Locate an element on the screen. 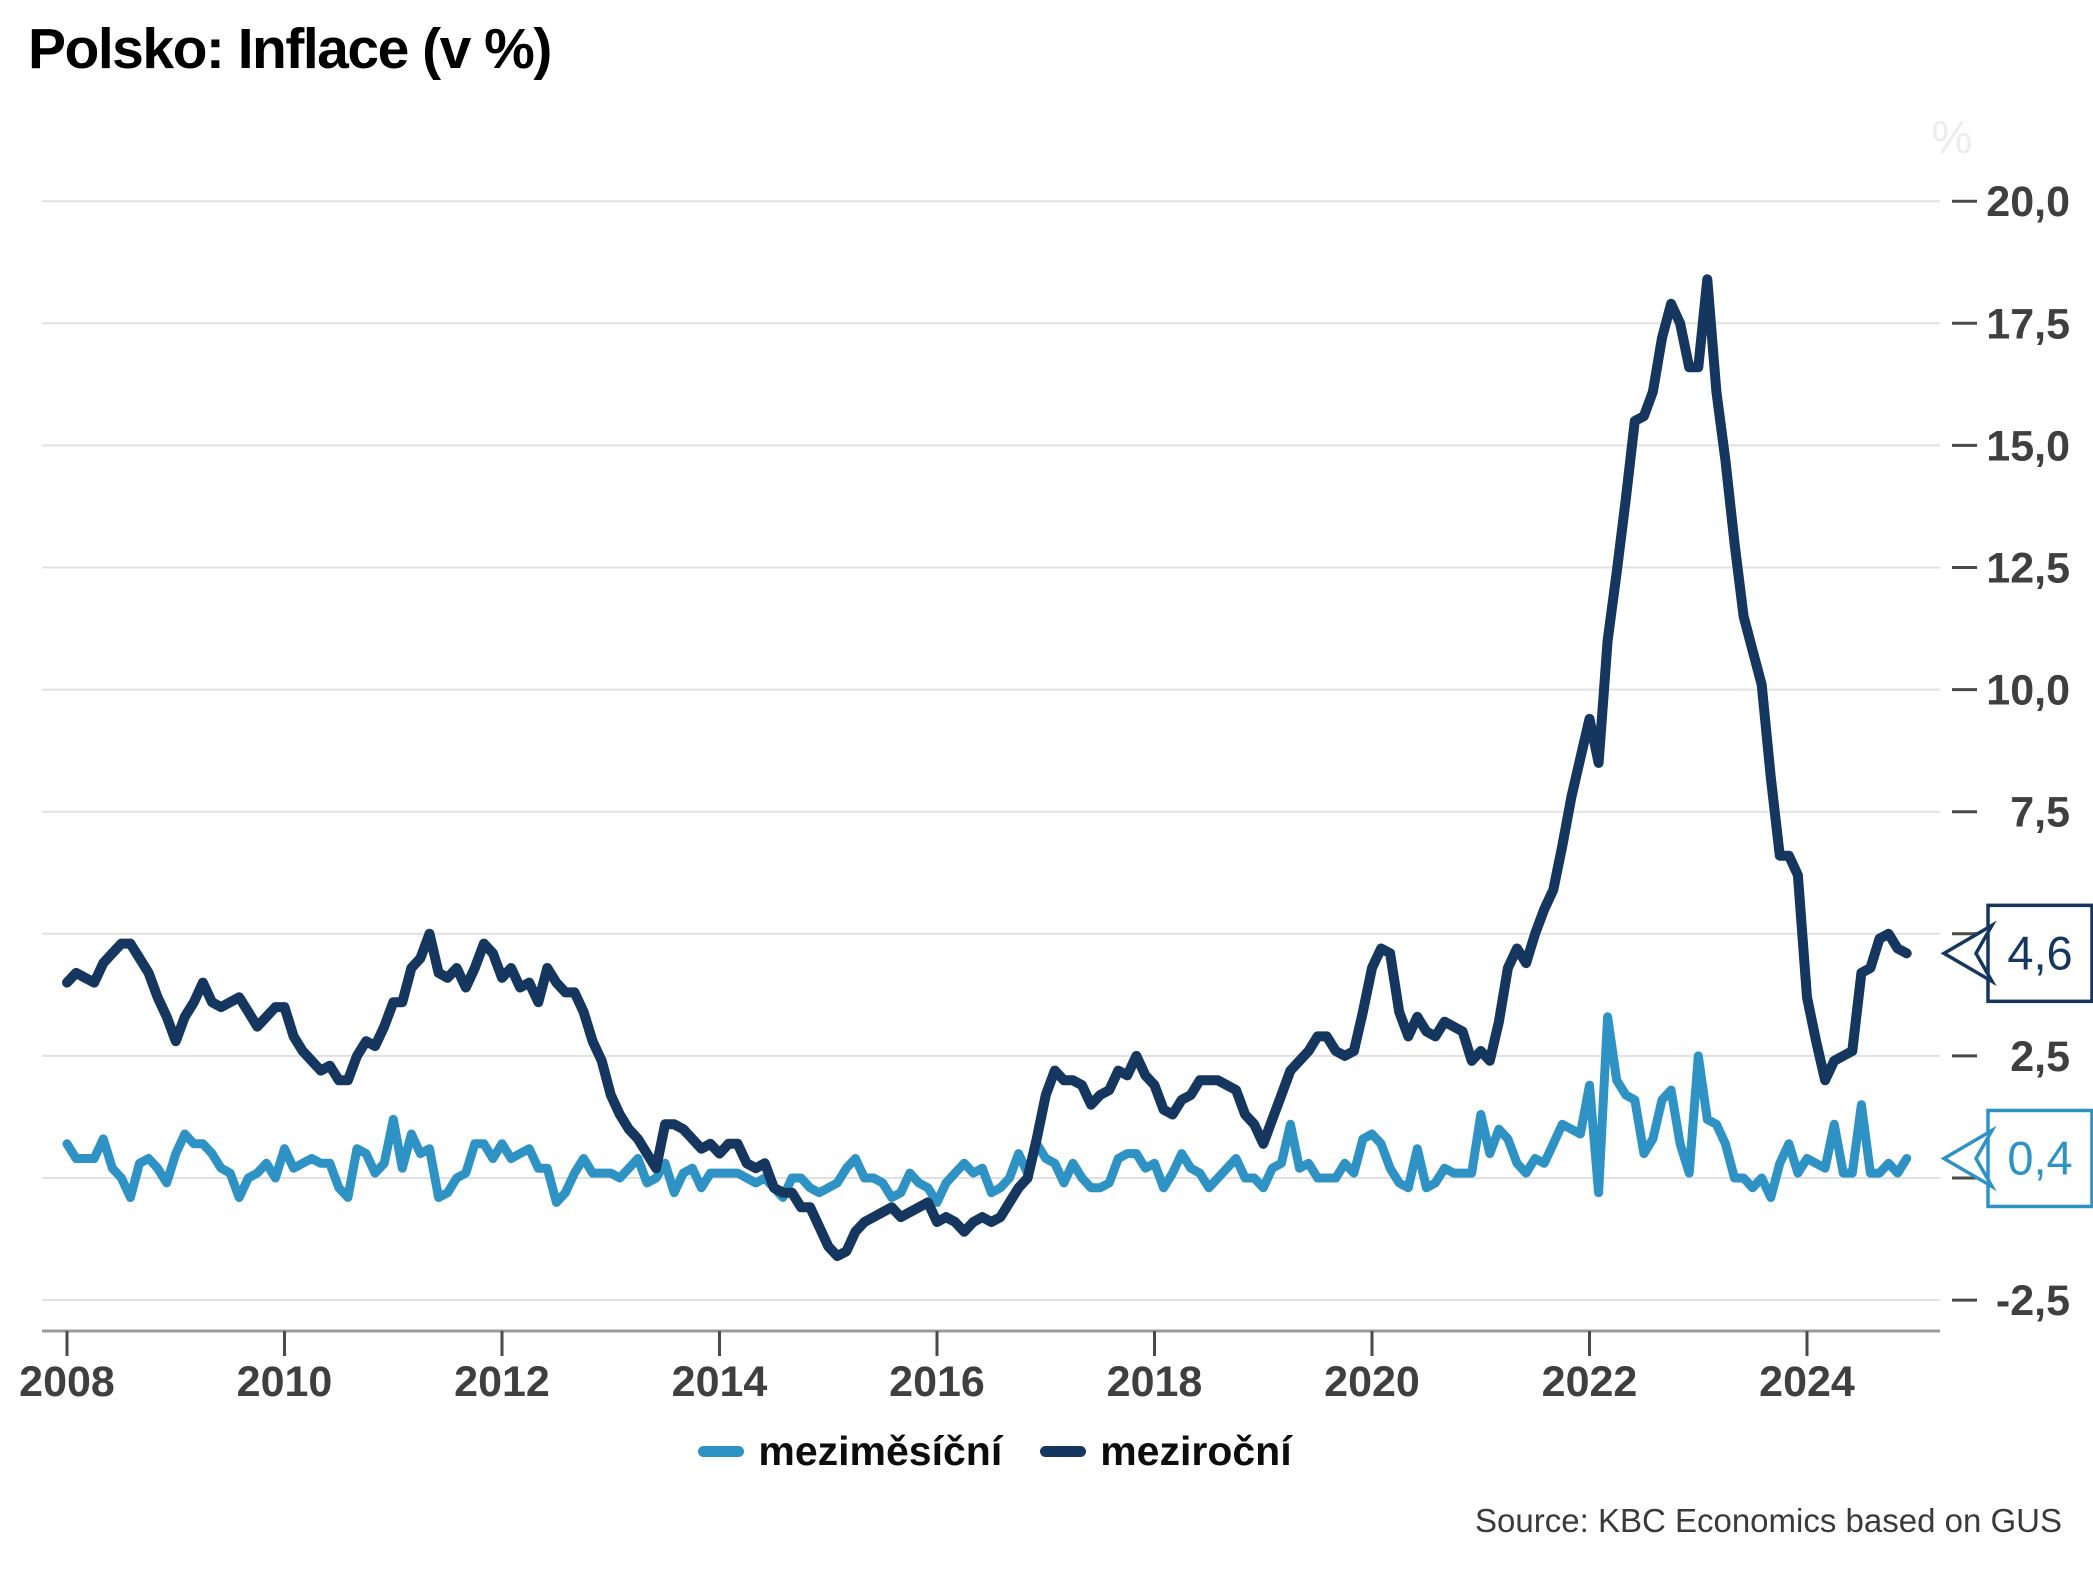  x-tick-label: 2012 is located at coordinates (502, 1382).